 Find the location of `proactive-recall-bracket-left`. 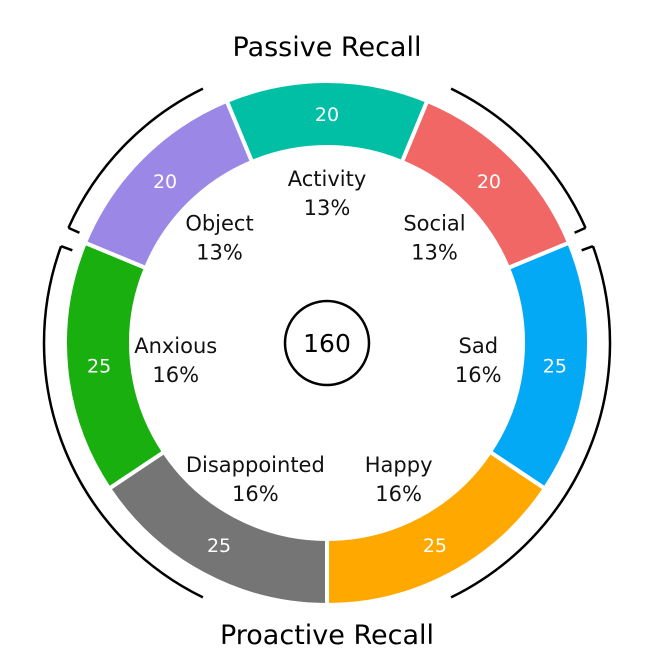

proactive-recall-bracket-left is located at coordinates (123, 422).